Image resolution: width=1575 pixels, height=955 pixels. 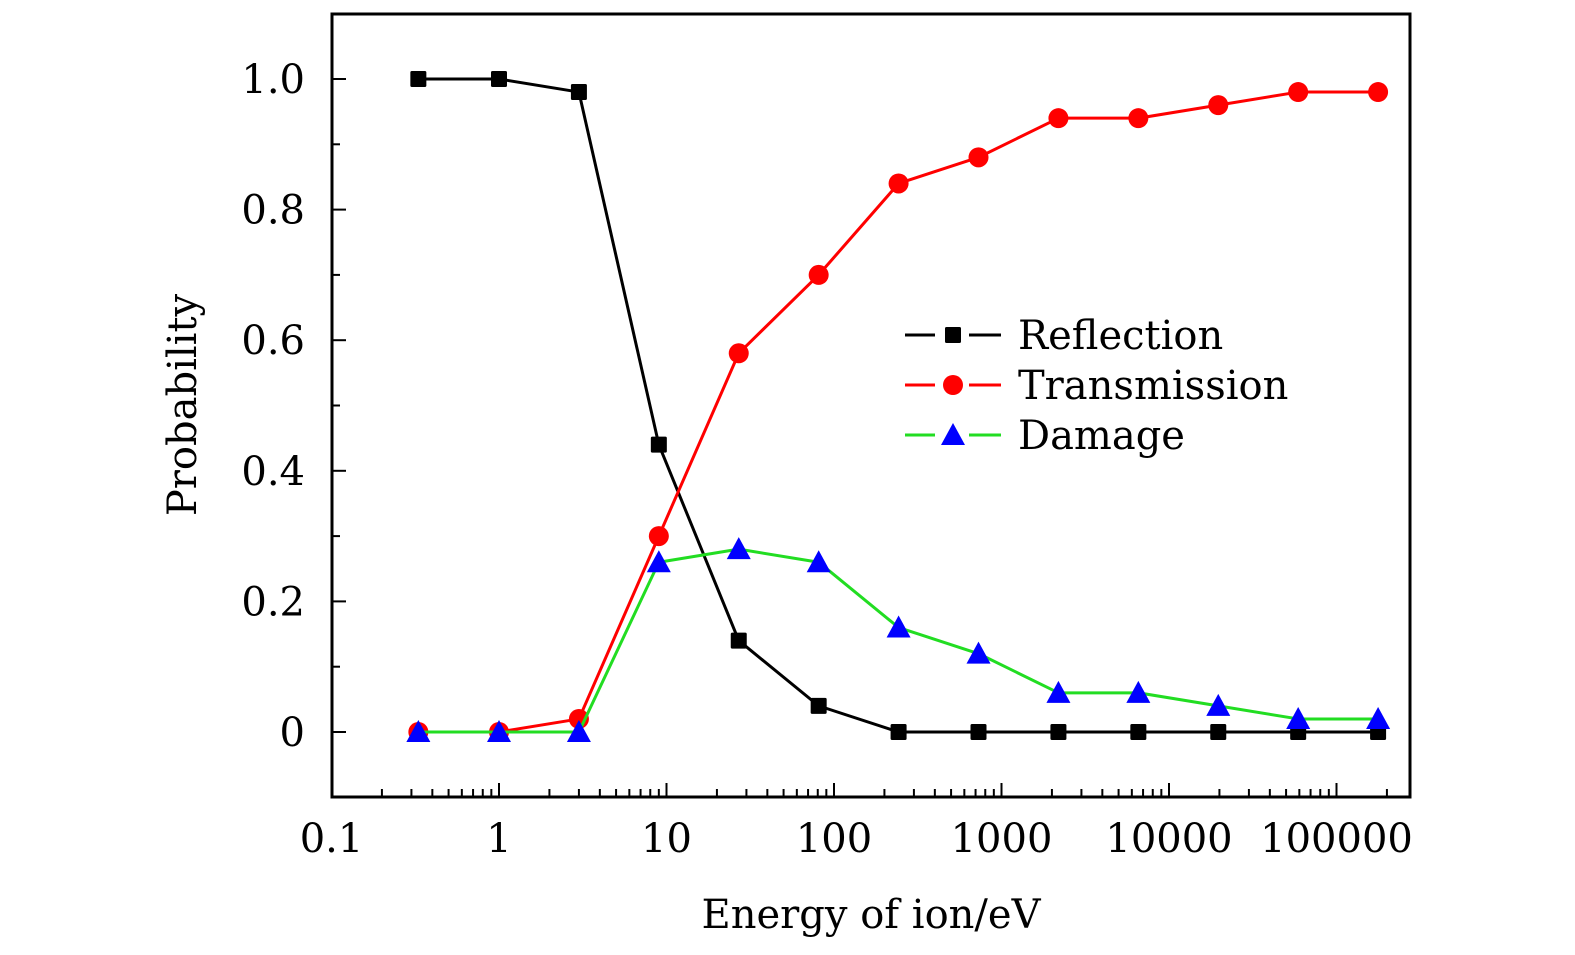 I want to click on y-tick-label: 0.6, so click(x=273, y=341).